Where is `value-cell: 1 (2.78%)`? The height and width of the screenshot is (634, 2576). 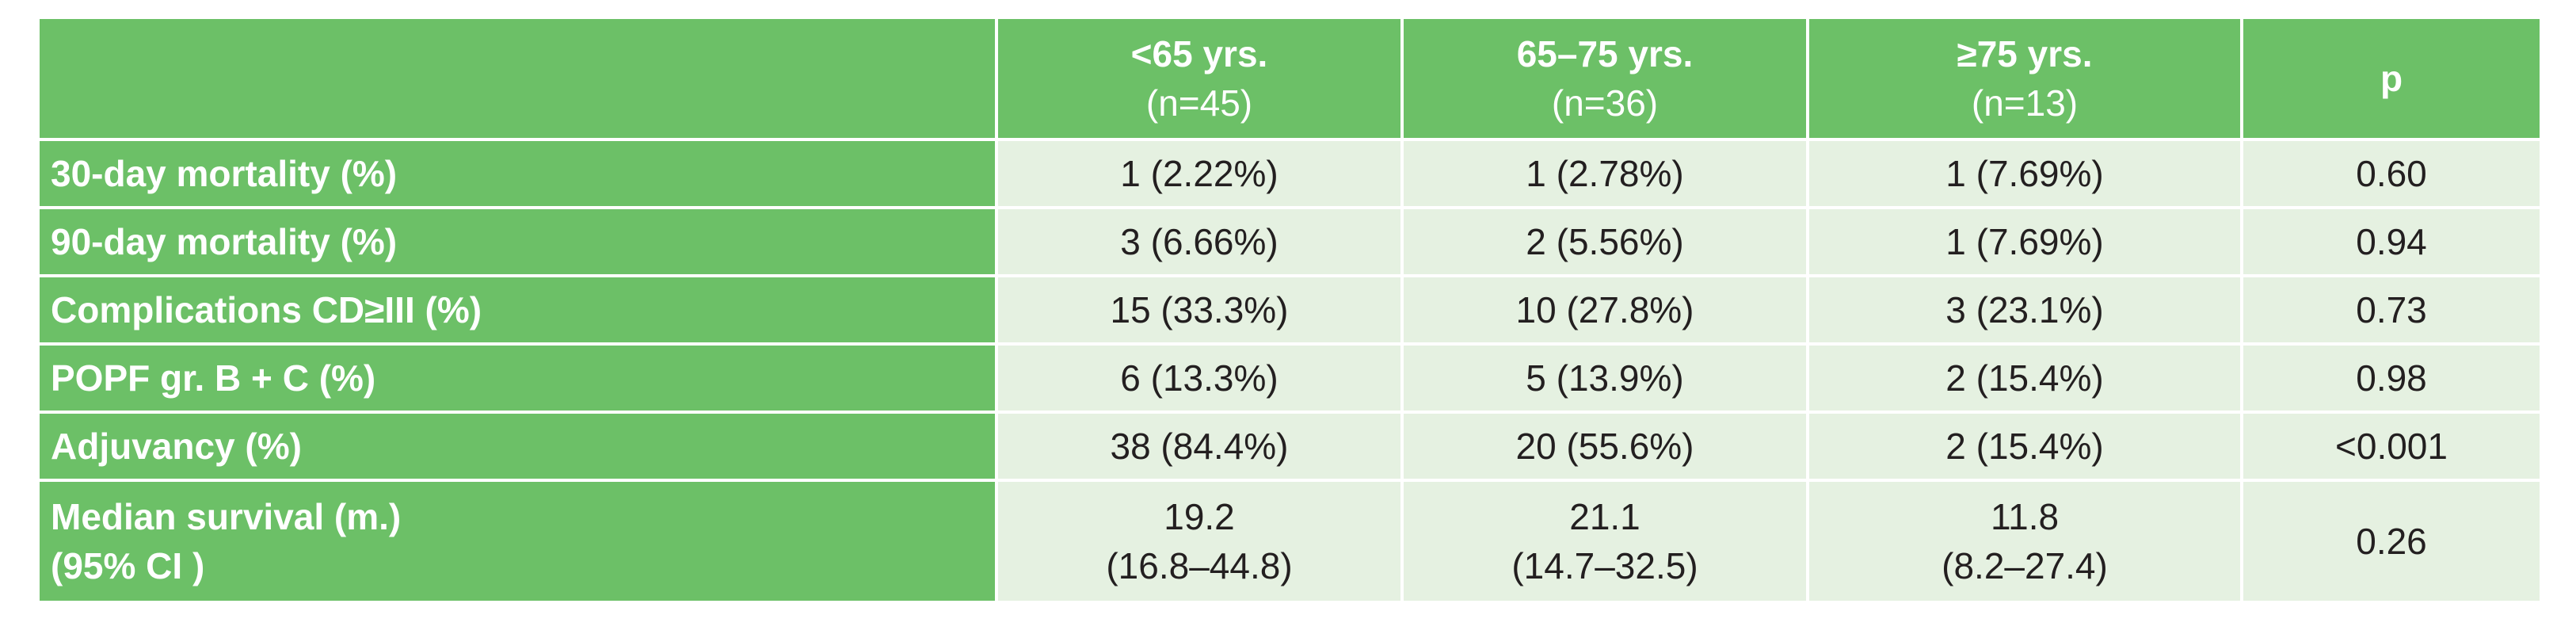
value-cell: 1 (2.78%) is located at coordinates (1604, 173).